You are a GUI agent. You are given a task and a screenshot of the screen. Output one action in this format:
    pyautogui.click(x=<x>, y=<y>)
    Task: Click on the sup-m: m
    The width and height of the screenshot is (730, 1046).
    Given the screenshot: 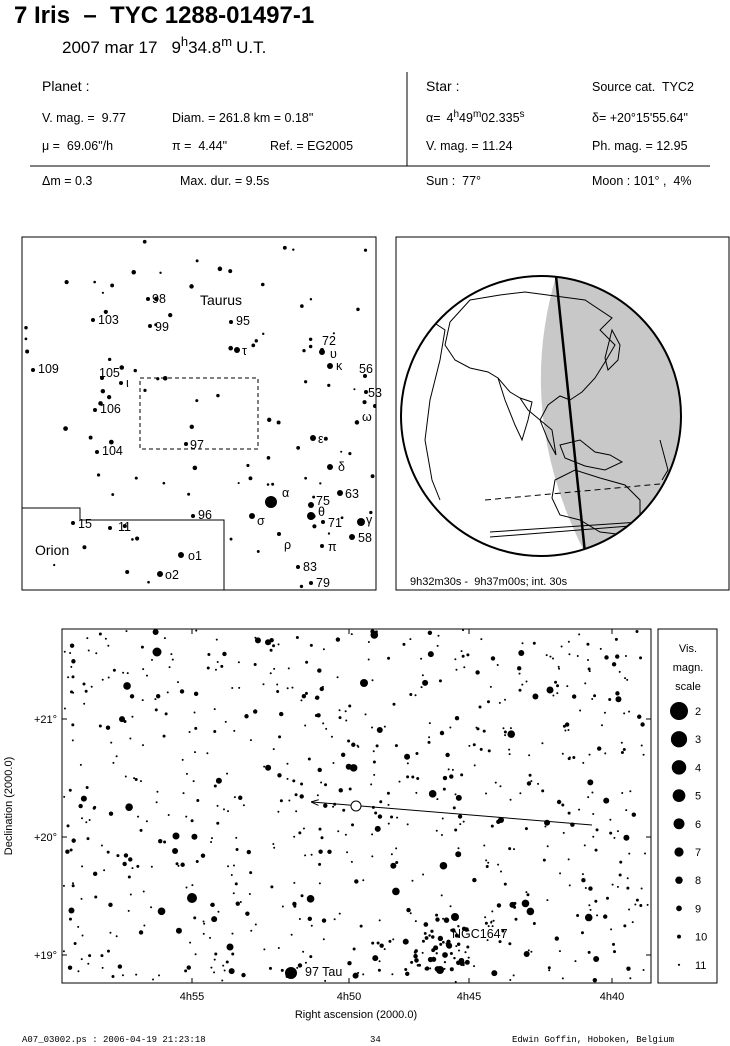 What is the action you would take?
    pyautogui.click(x=226, y=41)
    